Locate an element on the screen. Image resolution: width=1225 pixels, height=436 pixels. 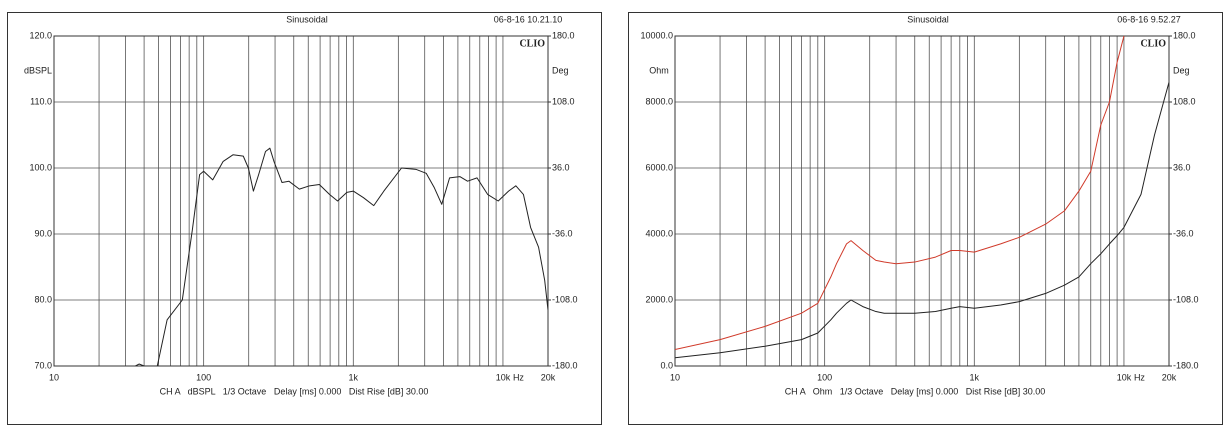
y-tick-label: 120.0 is located at coordinates (40, 35).